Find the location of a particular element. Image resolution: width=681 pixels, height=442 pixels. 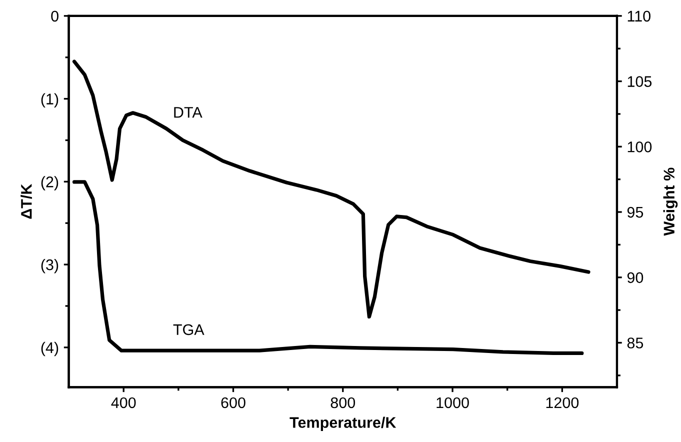

series-label: TGA is located at coordinates (188, 330).